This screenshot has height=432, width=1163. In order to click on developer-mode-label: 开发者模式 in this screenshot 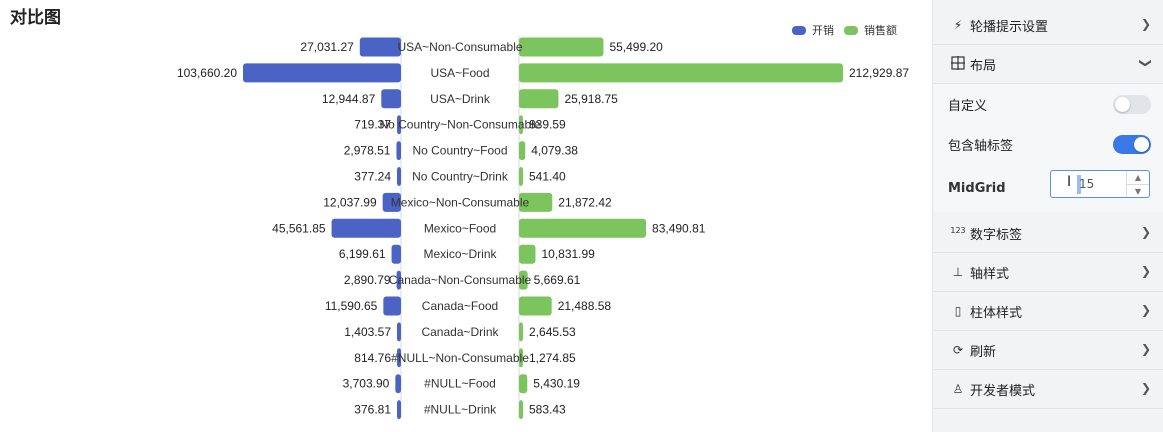, I will do `click(1003, 391)`.